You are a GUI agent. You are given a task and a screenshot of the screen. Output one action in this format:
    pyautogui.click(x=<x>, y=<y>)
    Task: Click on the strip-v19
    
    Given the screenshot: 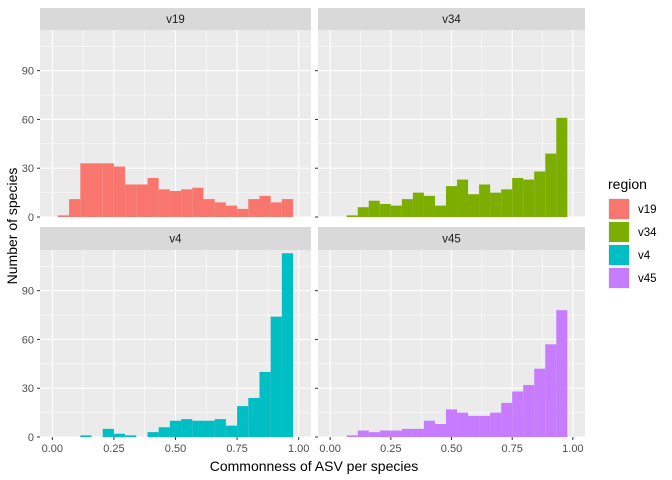 What is the action you would take?
    pyautogui.click(x=175, y=19)
    